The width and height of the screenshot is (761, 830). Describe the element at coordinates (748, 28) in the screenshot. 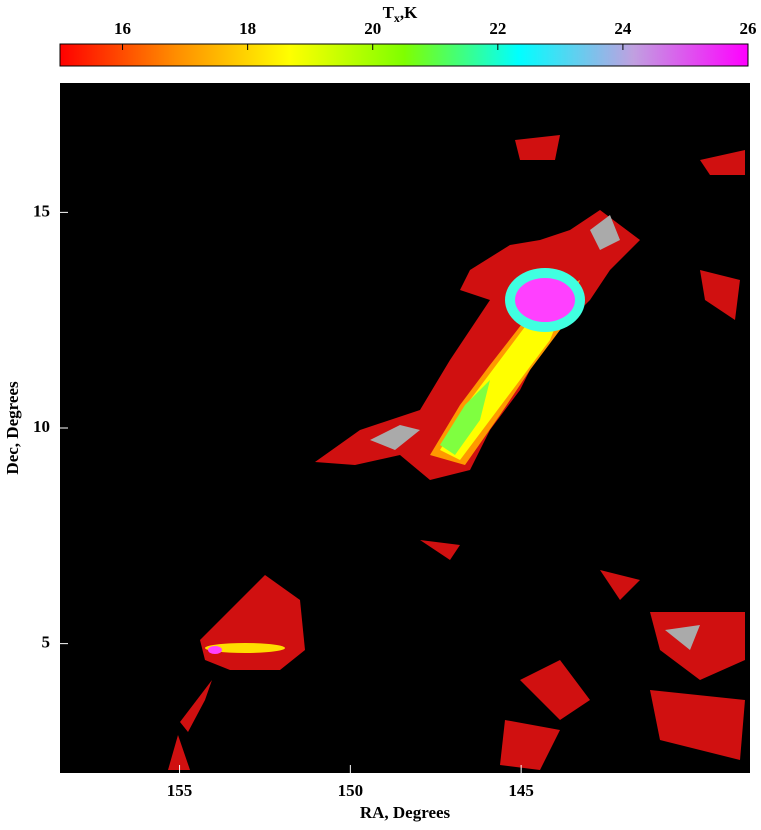

I see `colorbar-tick-label: 26` at that location.